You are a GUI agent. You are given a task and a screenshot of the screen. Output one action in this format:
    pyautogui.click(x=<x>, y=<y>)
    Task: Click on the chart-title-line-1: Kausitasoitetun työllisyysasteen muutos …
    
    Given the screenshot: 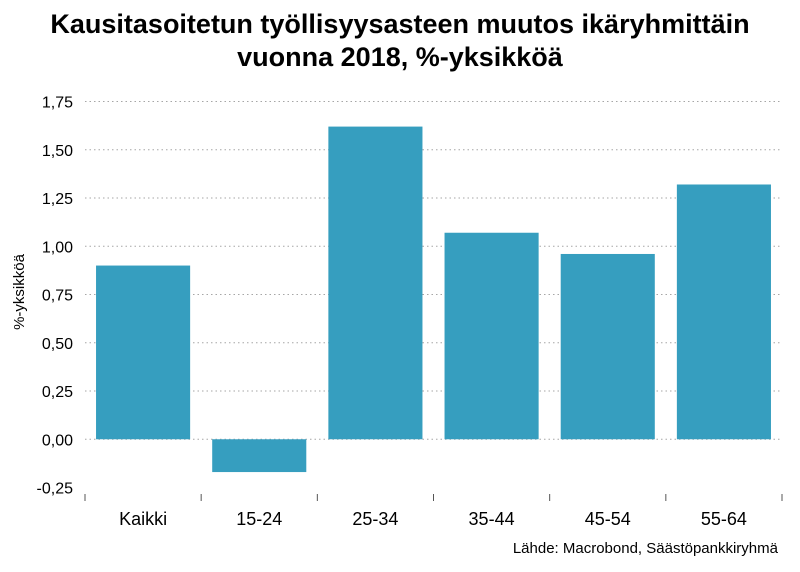 What is the action you would take?
    pyautogui.click(x=400, y=24)
    